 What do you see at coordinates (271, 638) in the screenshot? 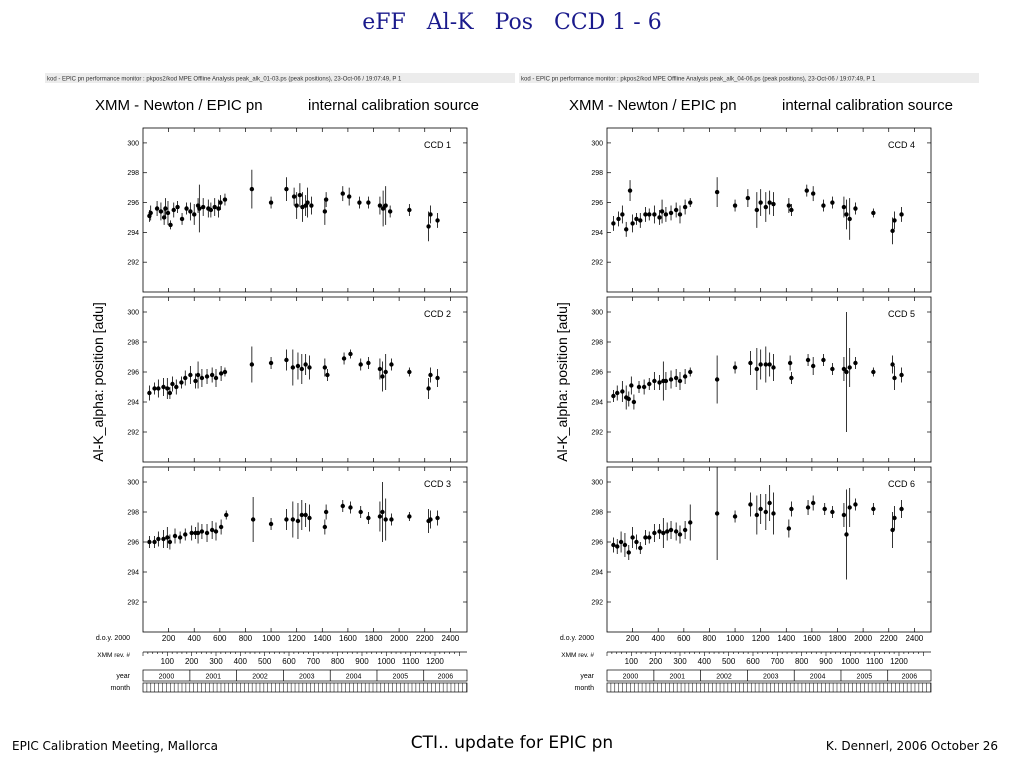
I see `doy-tick-label: 1000` at bounding box center [271, 638].